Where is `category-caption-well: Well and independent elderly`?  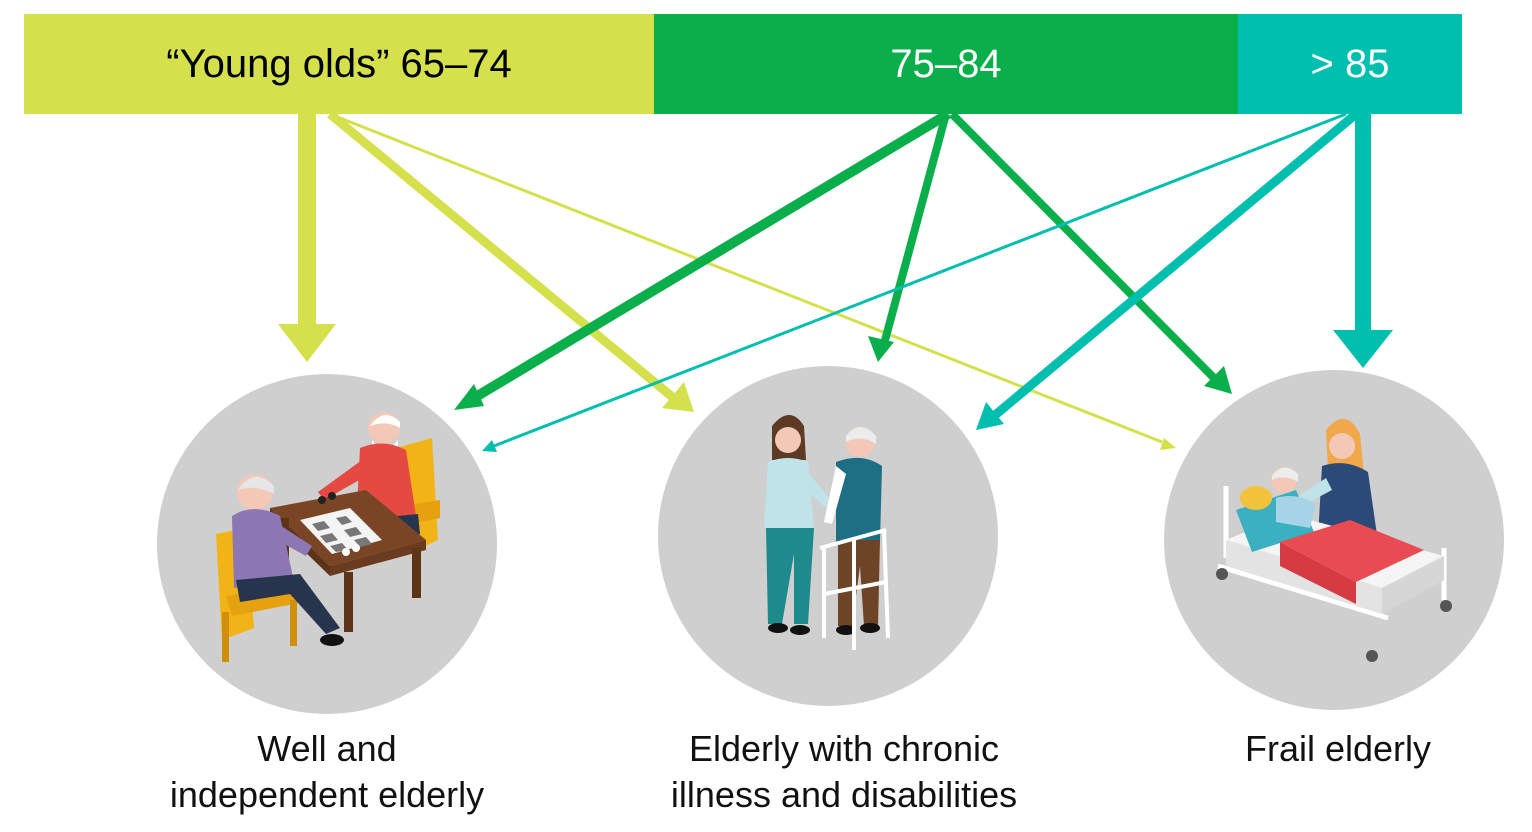
category-caption-well: Well and independent elderly is located at coordinates (327, 772).